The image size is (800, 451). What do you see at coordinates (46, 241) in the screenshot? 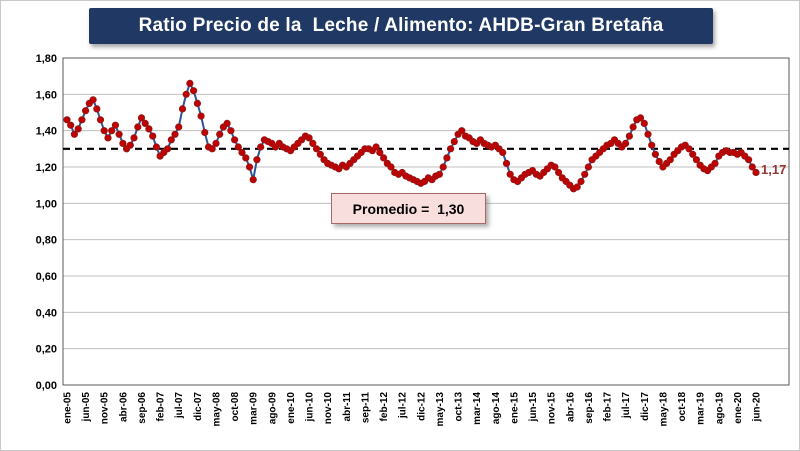
I see `svg-text: 0,80` at bounding box center [46, 241].